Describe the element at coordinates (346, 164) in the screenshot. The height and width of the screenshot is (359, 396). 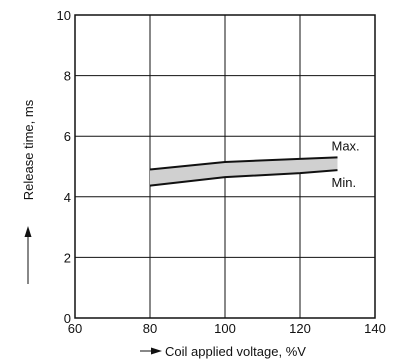
I see `series-labels: Max. Min.` at that location.